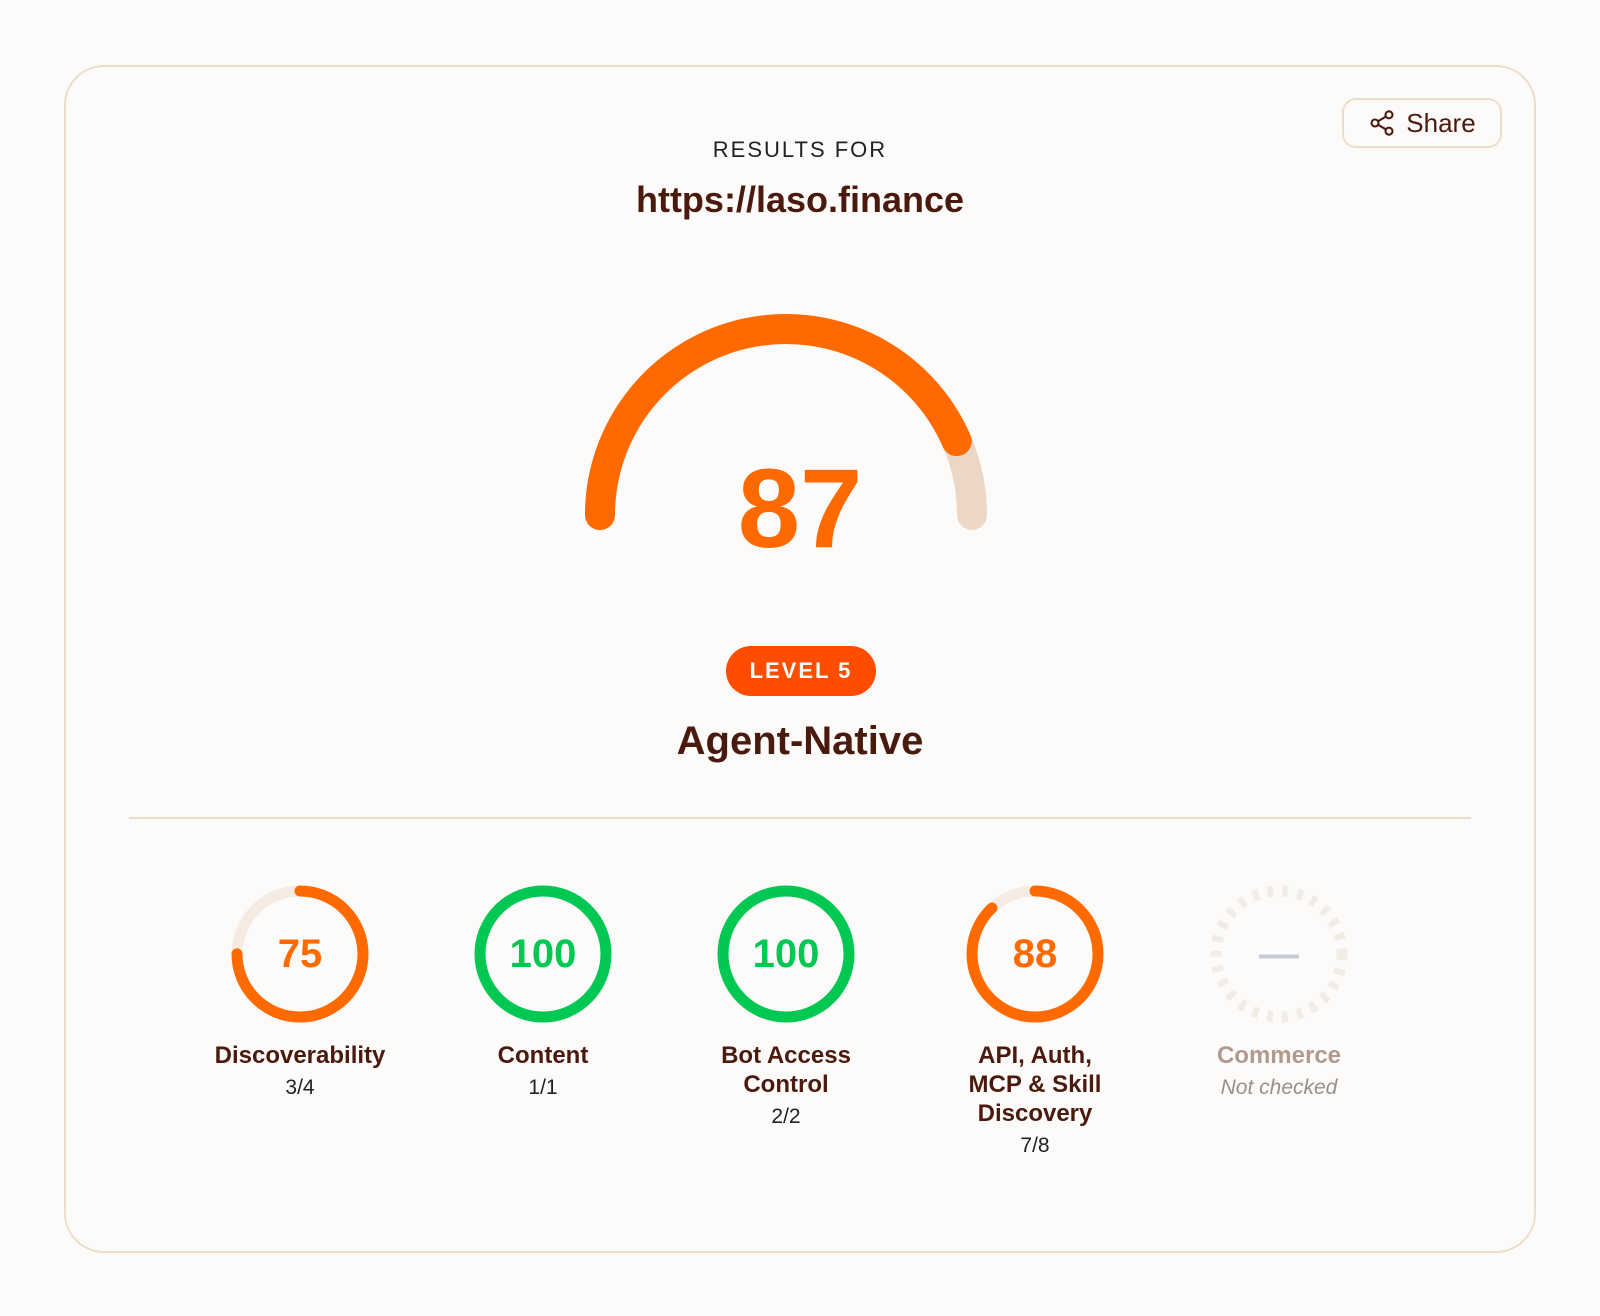 The image size is (1600, 1316). I want to click on category-api-auth-mcp-skill-discovery: 88 API, Auth, MCP & Skill Discovery 7/8, so click(1035, 1018).